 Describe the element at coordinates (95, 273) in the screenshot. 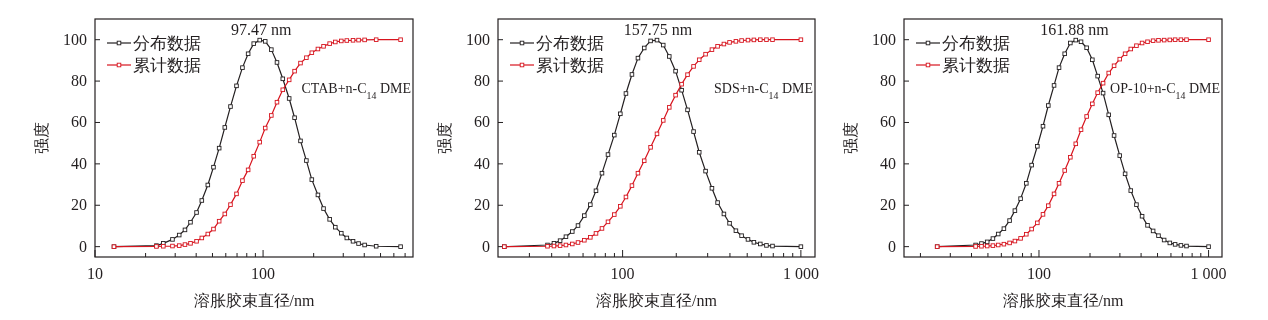

I see `x-tick-label: 10` at that location.